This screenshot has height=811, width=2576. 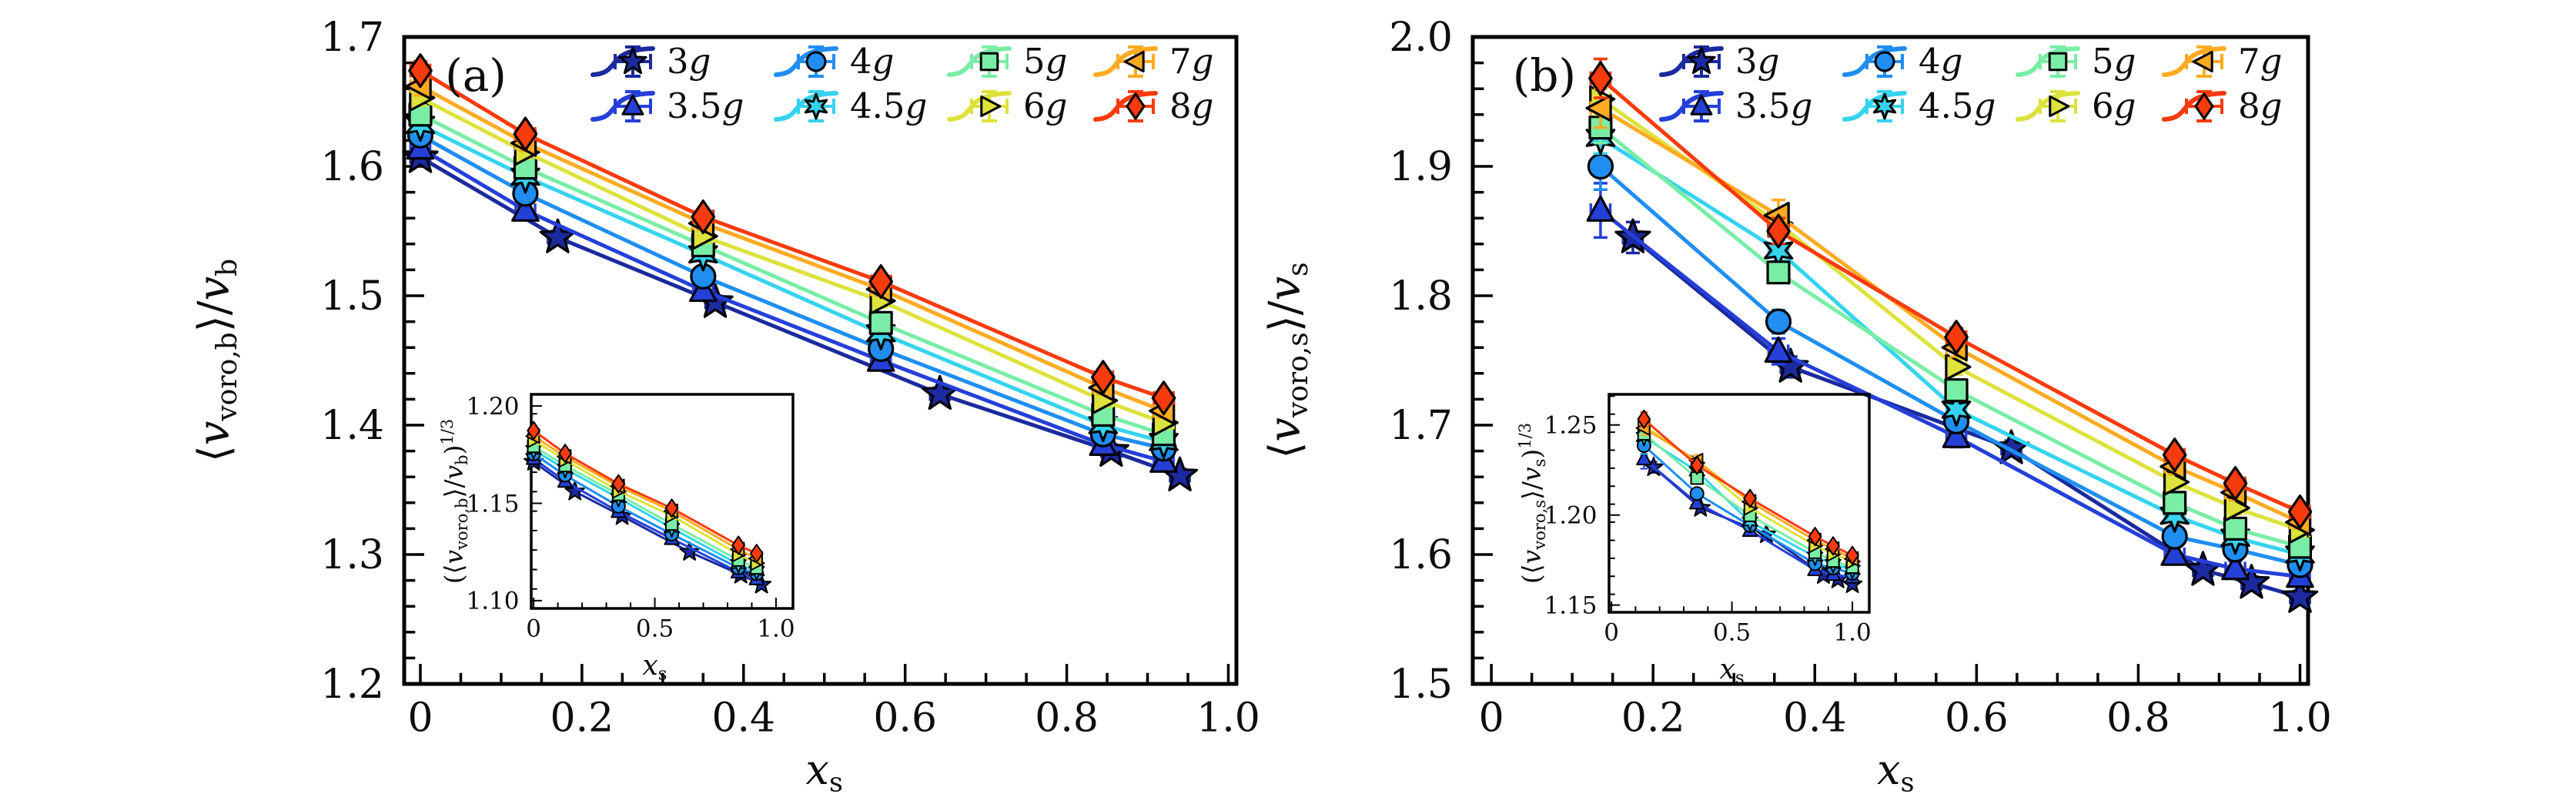 I want to click on axes: 0 0.5 1.0 1.10 1.15 1.20, so click(x=630, y=518).